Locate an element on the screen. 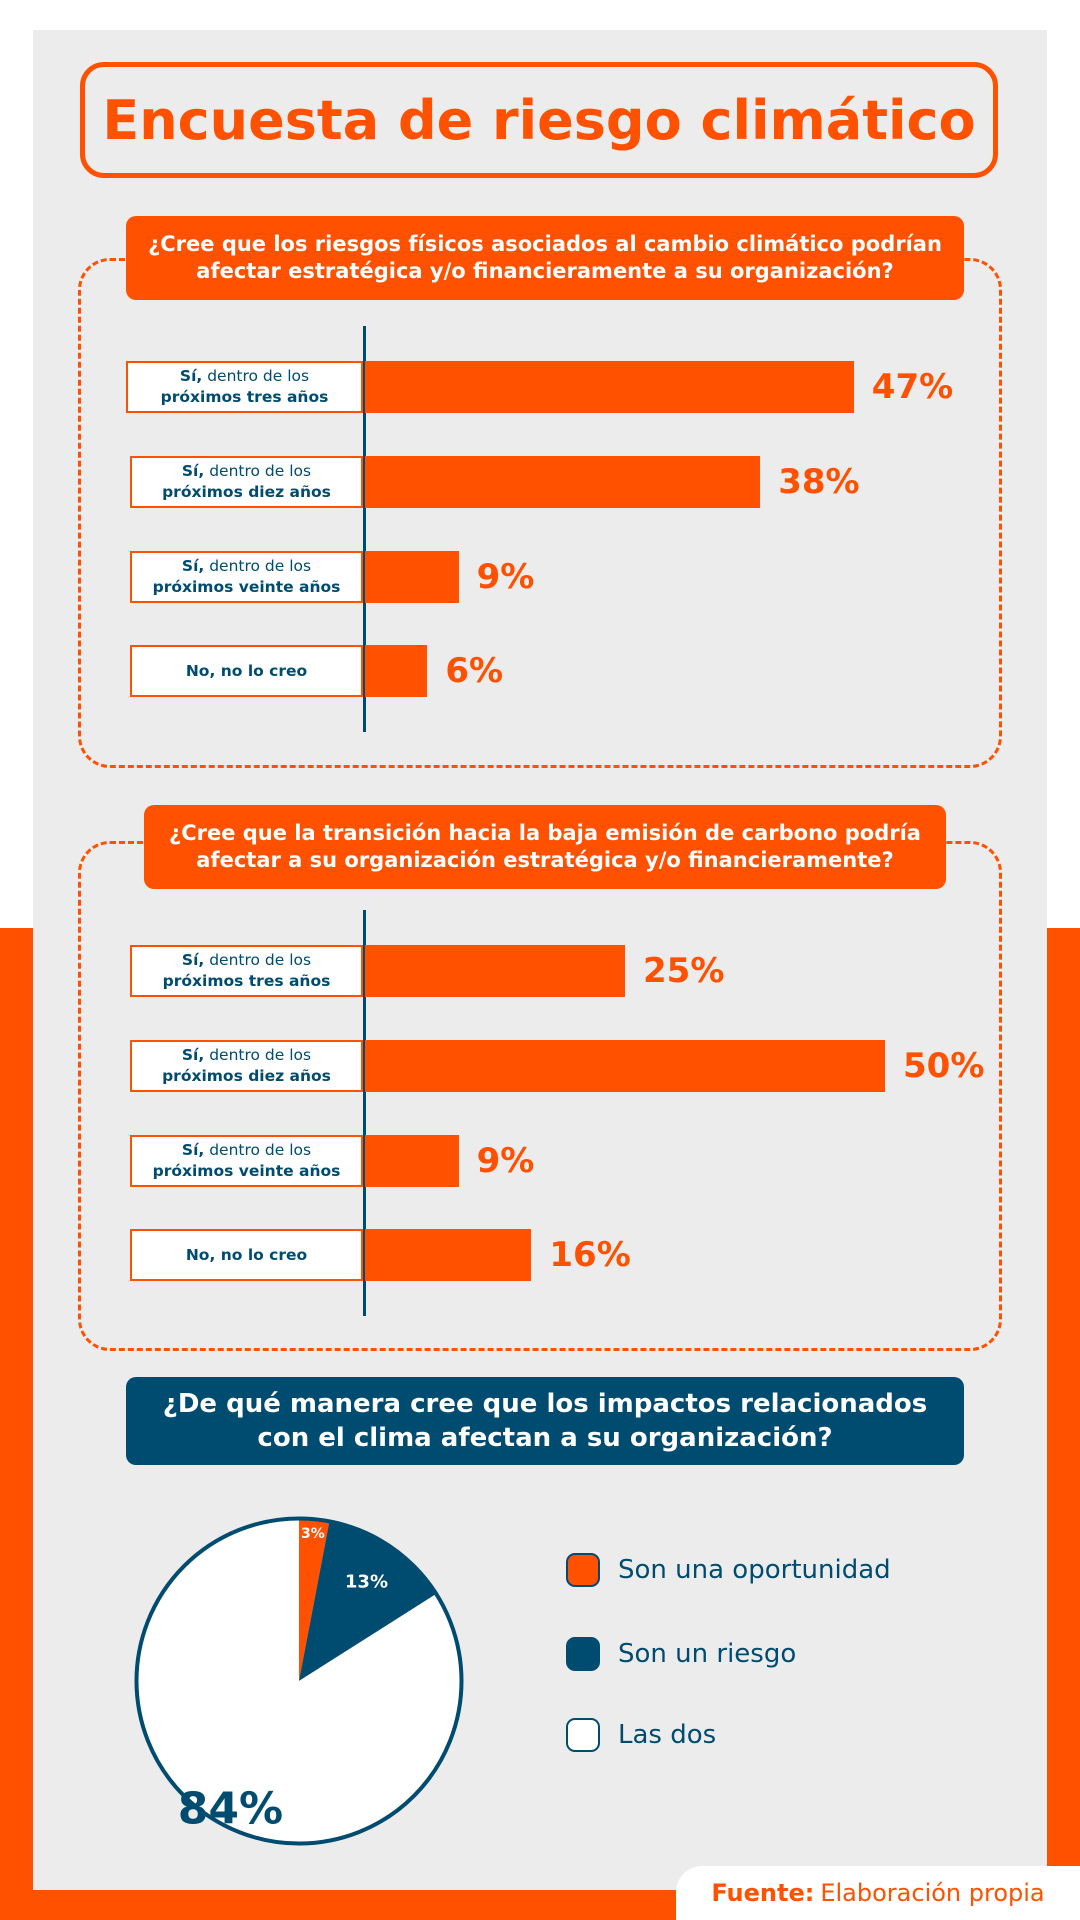 Image resolution: width=1080 pixels, height=1920 pixels. source-label: Fuente: is located at coordinates (763, 1893).